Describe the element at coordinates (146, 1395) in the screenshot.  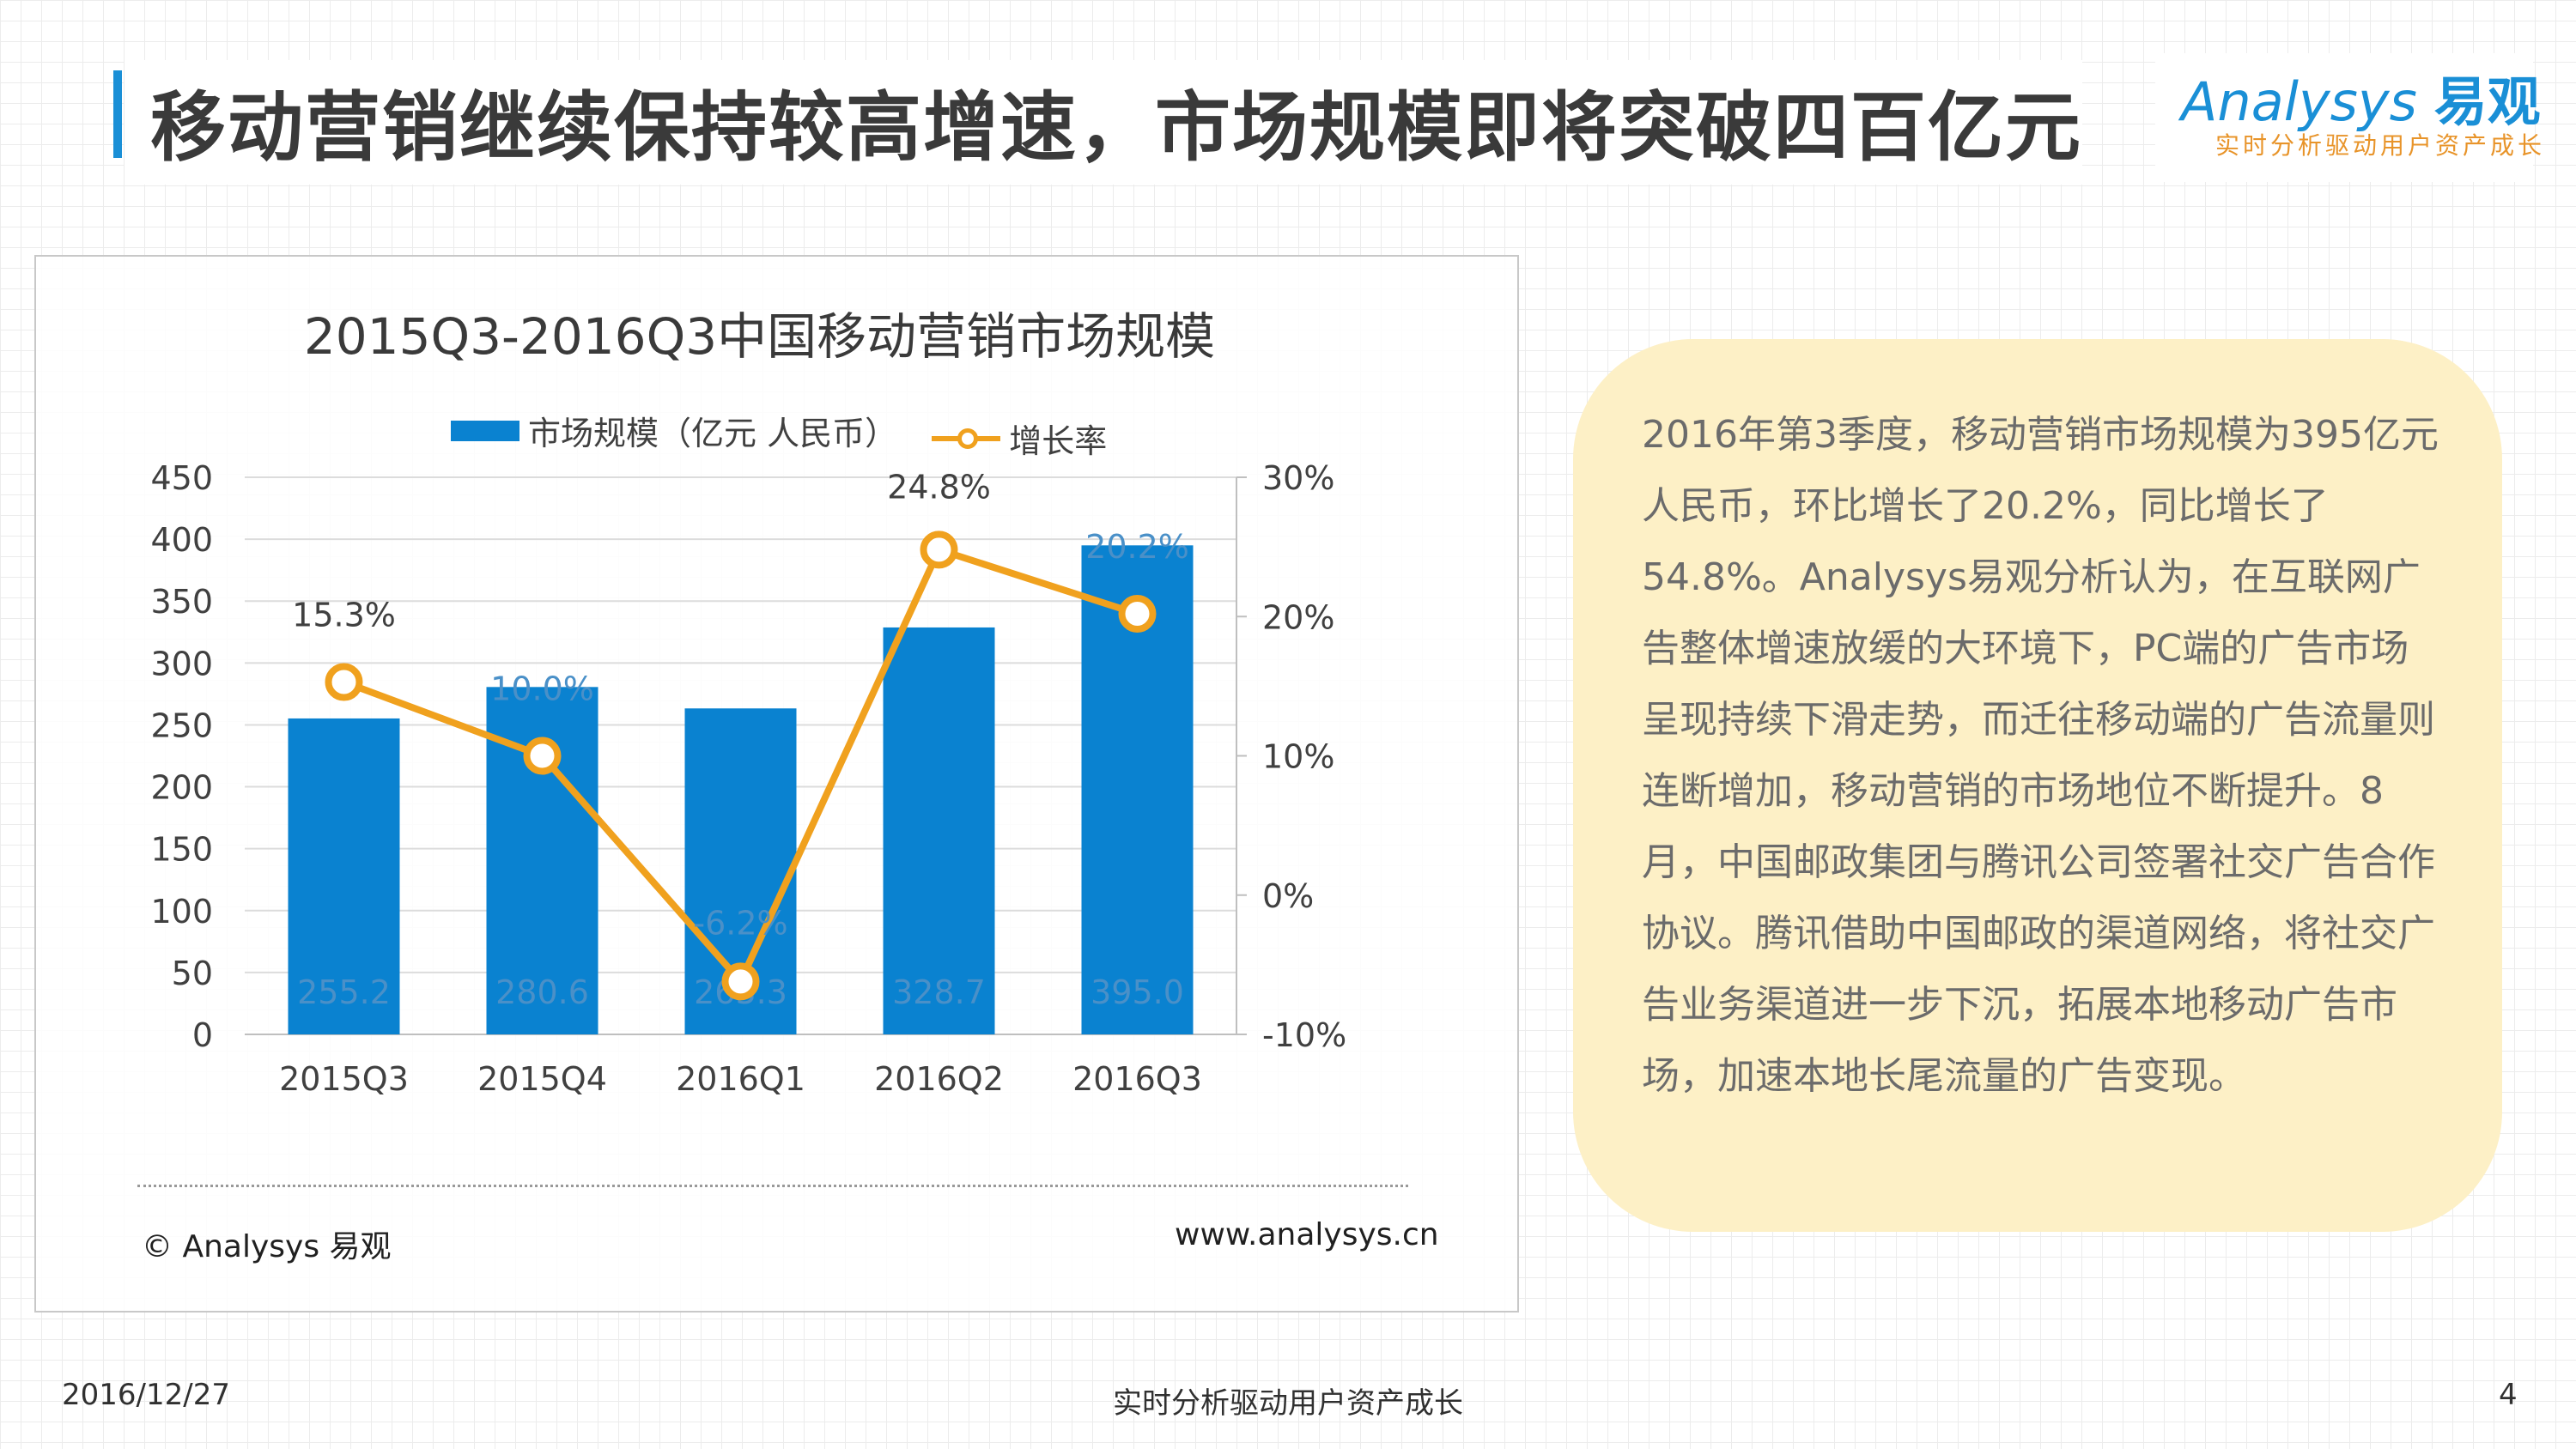
I see `footer-date: 2016/12/27` at that location.